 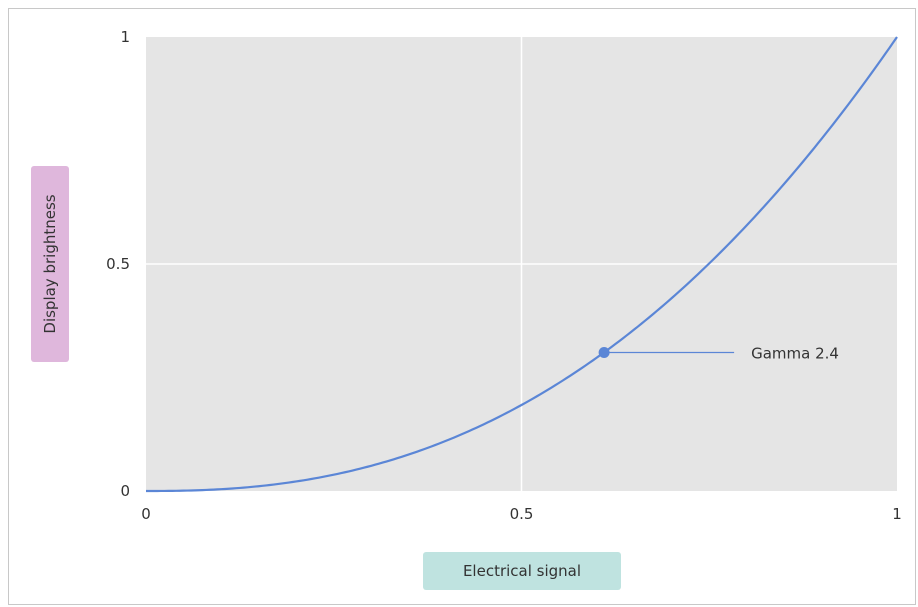 What do you see at coordinates (795, 354) in the screenshot?
I see `annotation-label: Gamma 2.4` at bounding box center [795, 354].